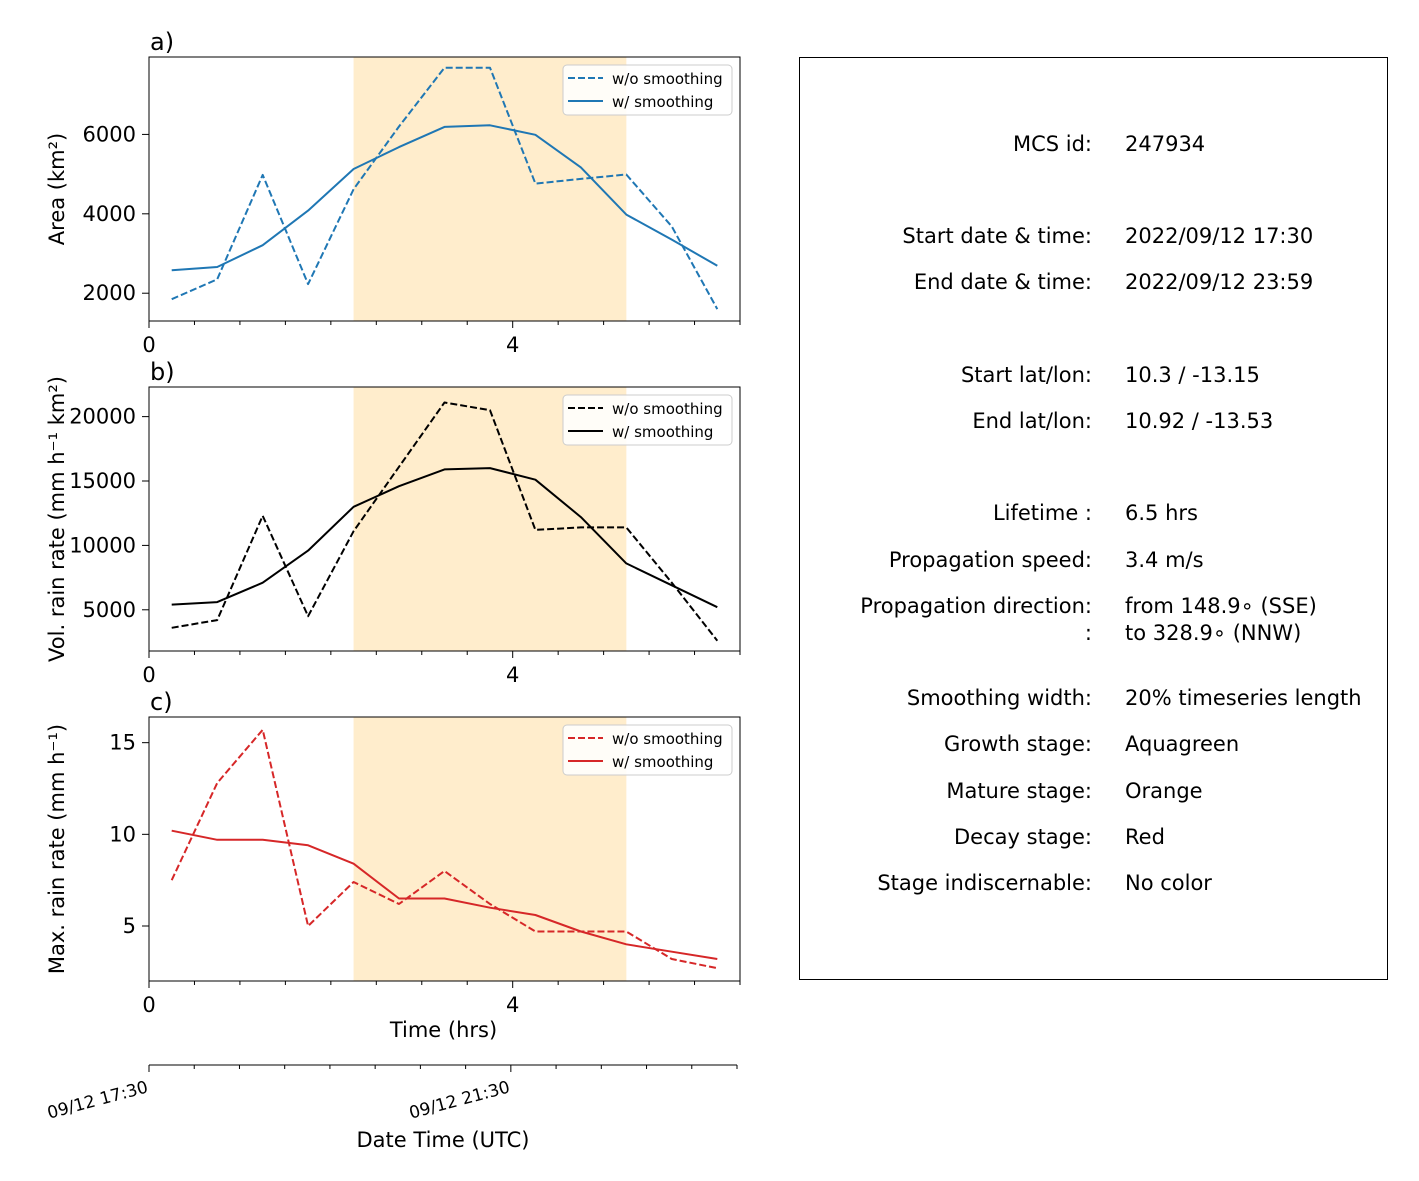 The width and height of the screenshot is (1419, 1181). Describe the element at coordinates (162, 42) in the screenshot. I see `panel-label: a)` at that location.